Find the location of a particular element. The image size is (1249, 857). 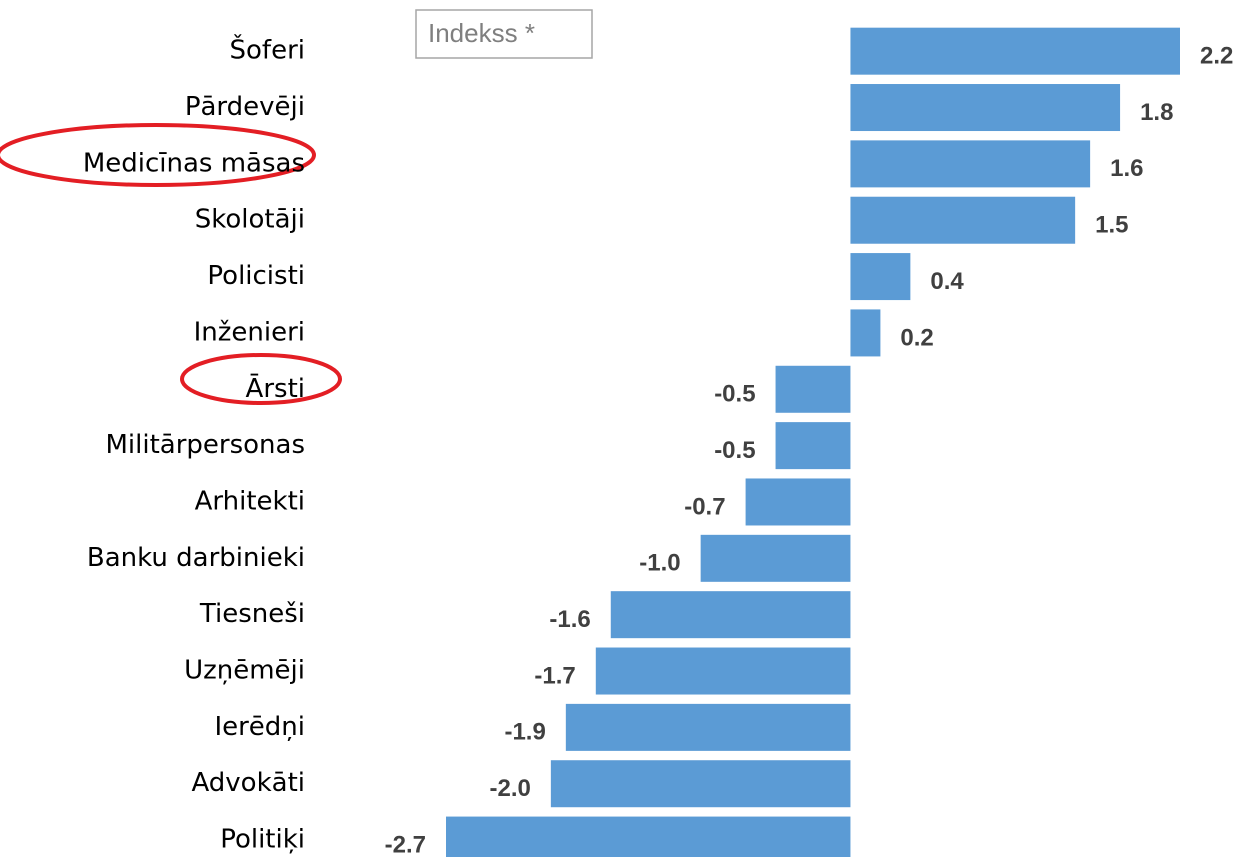

value-label: 0.2 is located at coordinates (916, 337).